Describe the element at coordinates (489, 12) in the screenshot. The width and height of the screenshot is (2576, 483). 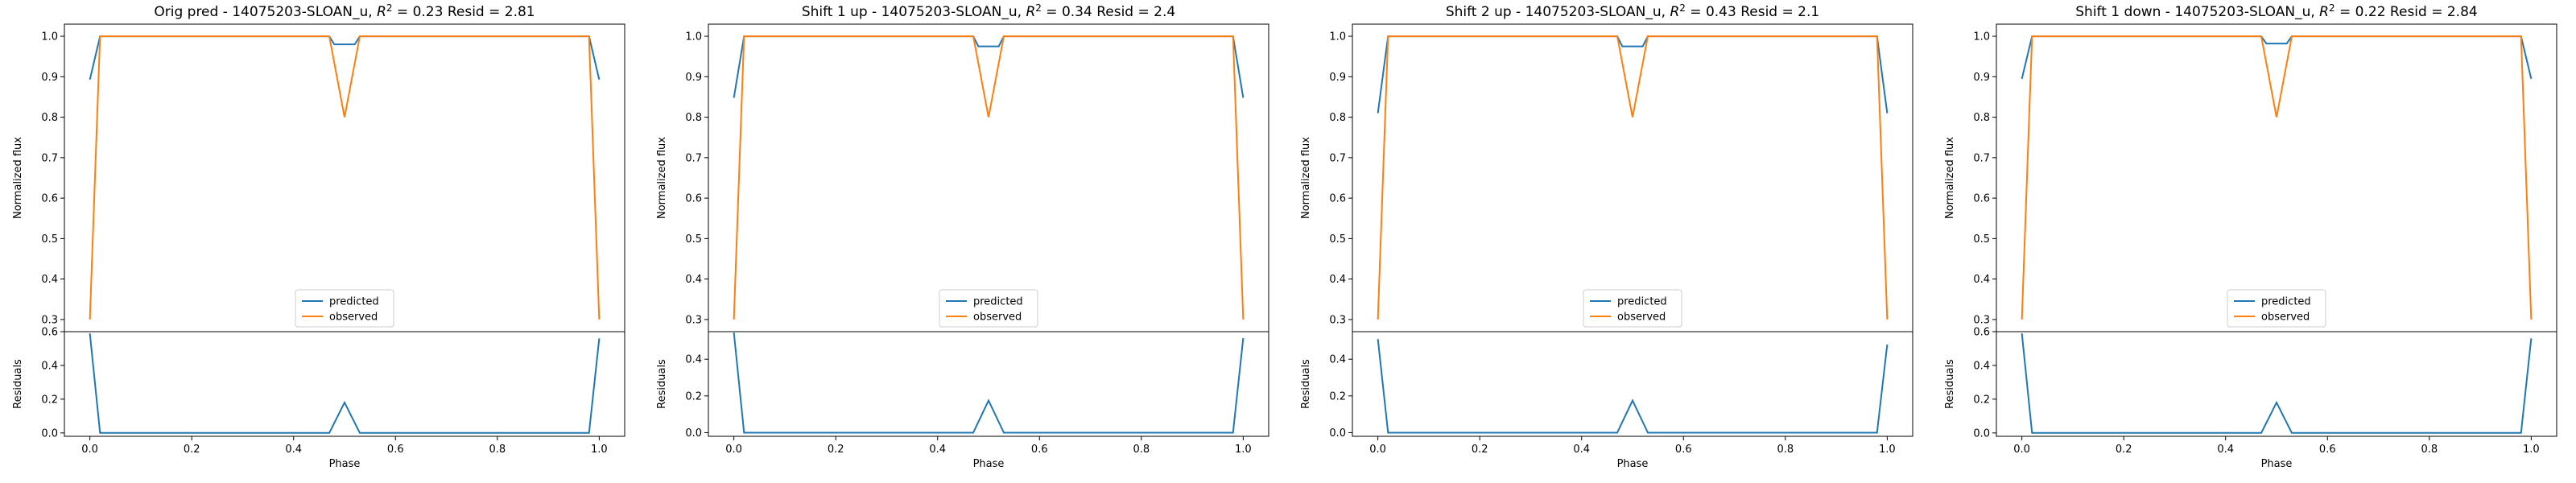
I see `title-resid: Resid = 2.81` at that location.